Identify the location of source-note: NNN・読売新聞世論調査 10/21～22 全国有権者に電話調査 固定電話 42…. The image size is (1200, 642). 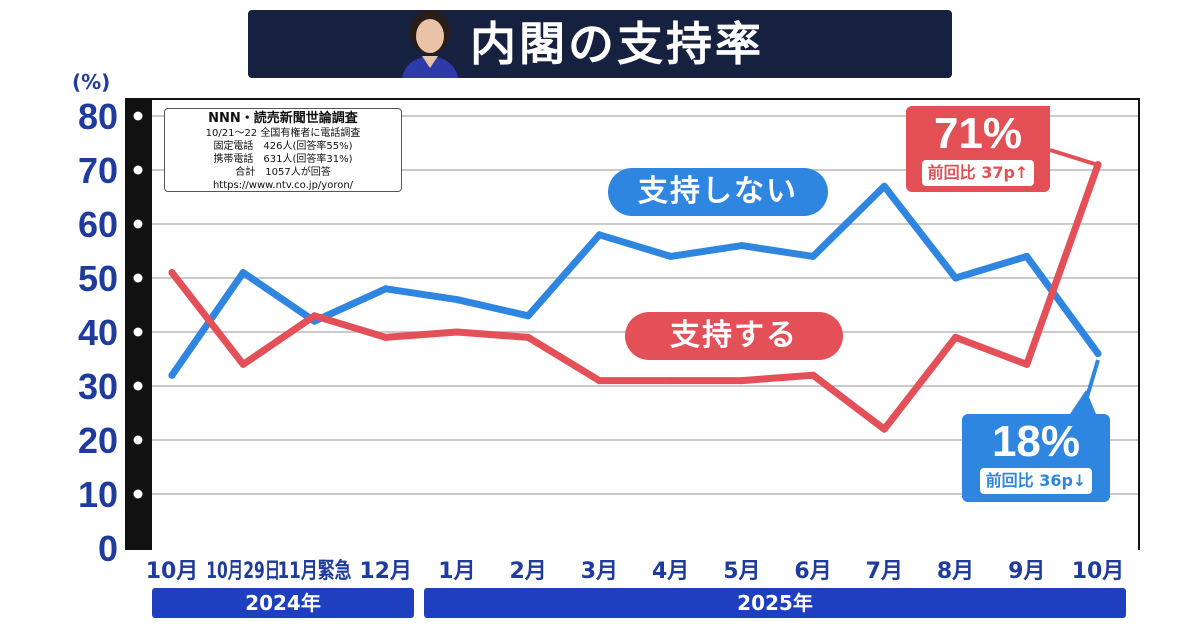
(283, 150).